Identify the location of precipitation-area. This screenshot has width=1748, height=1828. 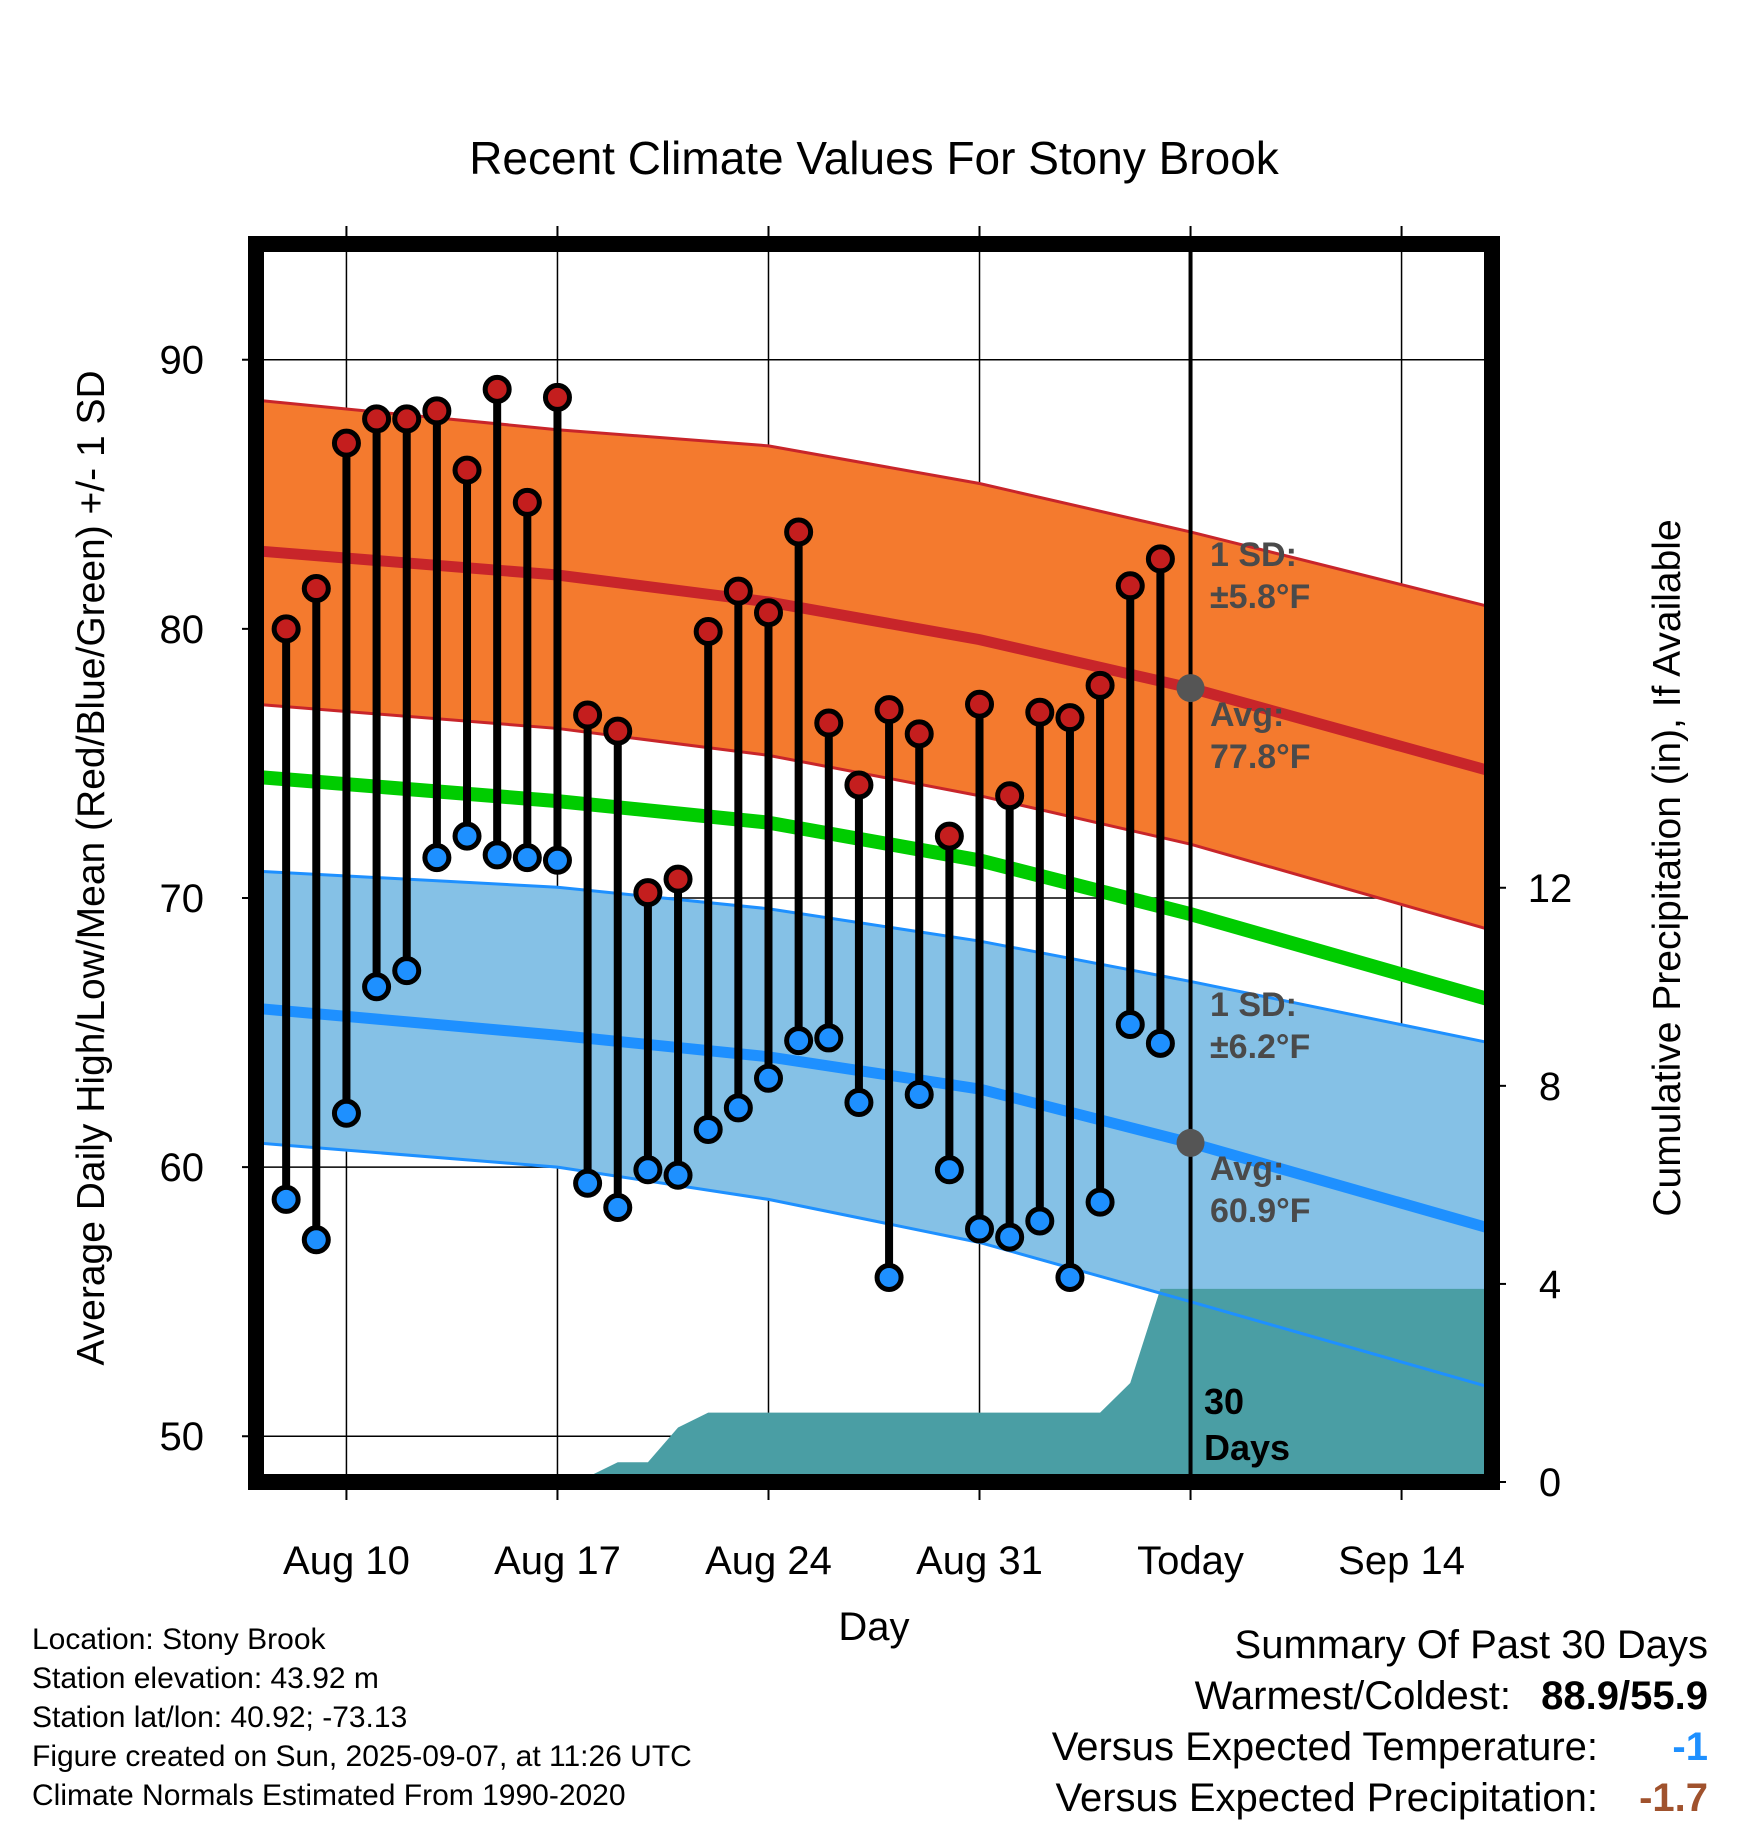
(874, 1385).